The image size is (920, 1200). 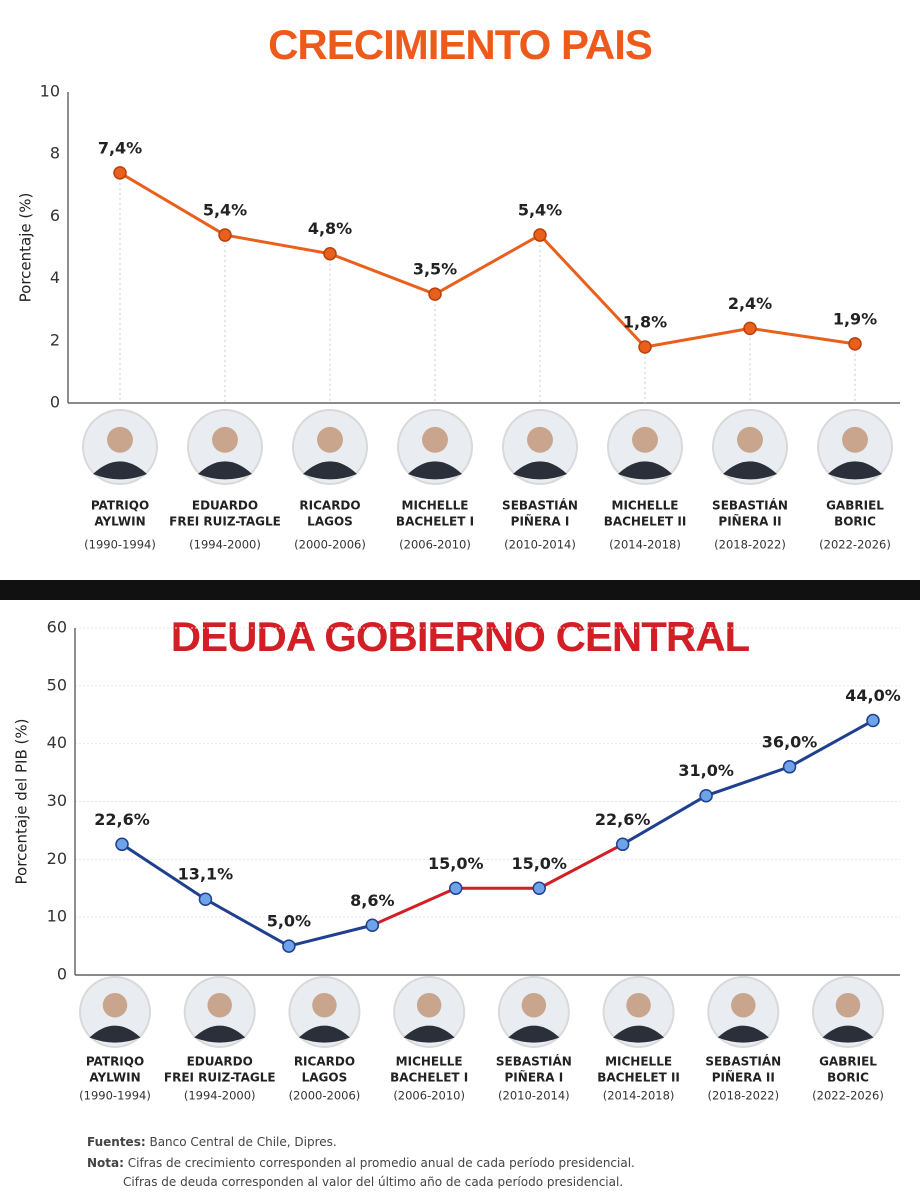 What do you see at coordinates (330, 522) in the screenshot?
I see `president-name: LAGOS` at bounding box center [330, 522].